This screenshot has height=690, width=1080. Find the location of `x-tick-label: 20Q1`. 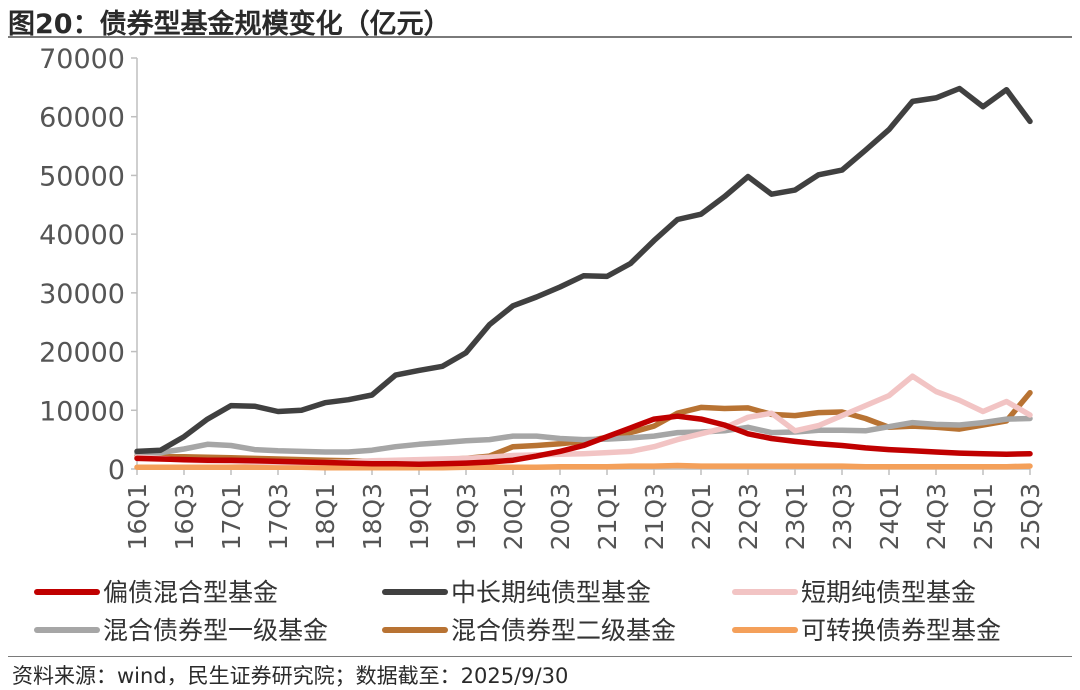

x-tick-label: 20Q1 is located at coordinates (513, 516).